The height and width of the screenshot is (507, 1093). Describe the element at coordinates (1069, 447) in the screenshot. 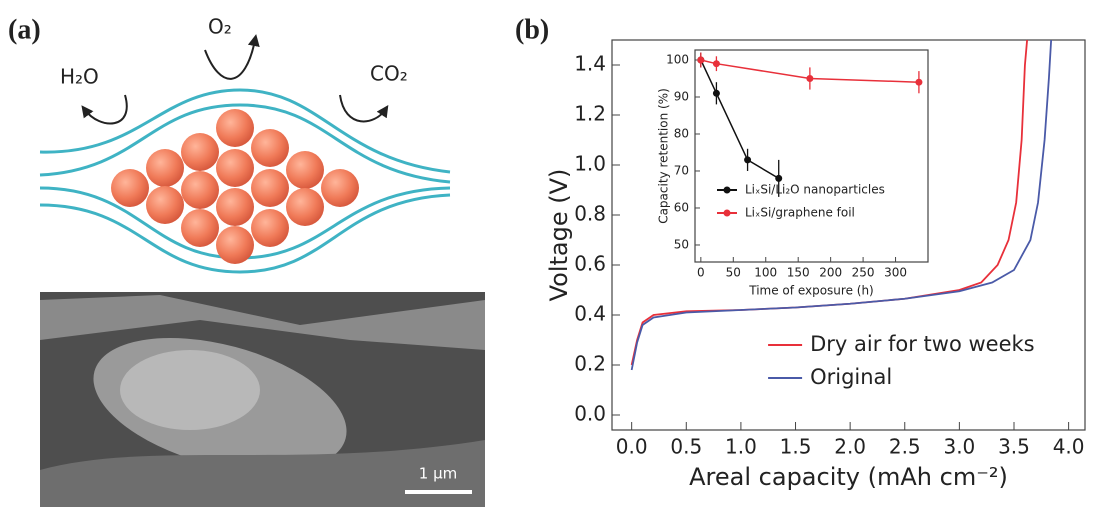

I see `x-tick-label: 4.0` at that location.